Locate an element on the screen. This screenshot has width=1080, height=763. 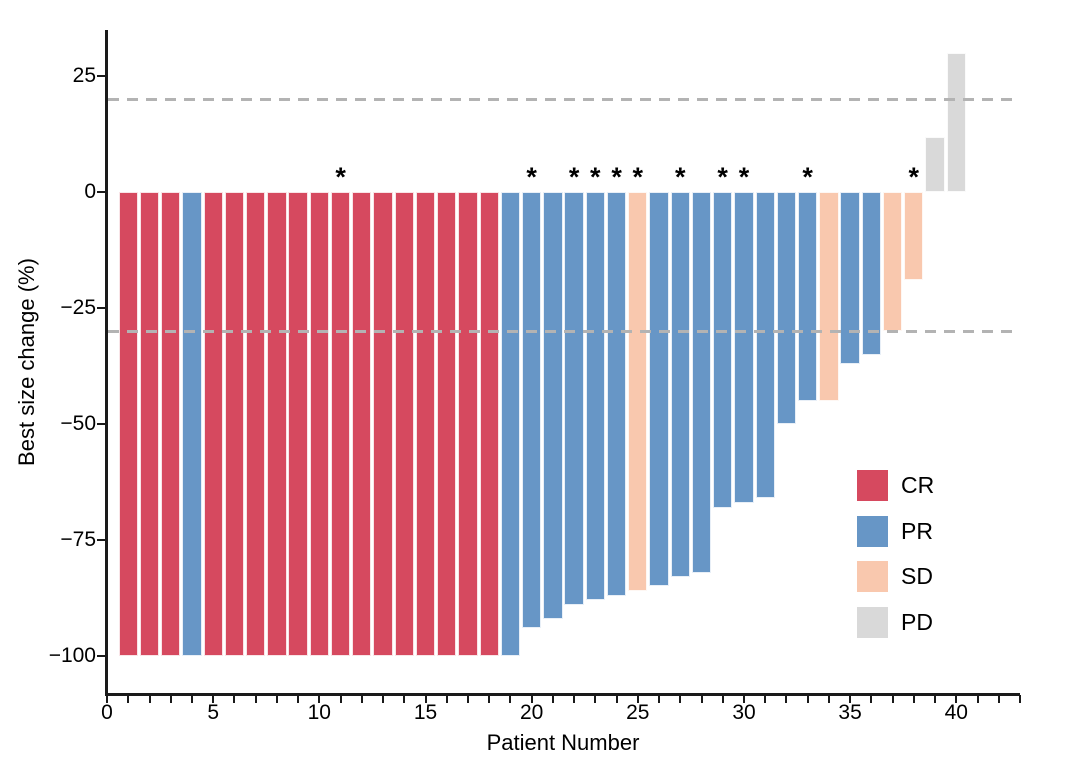
asterisk-patient-38: * is located at coordinates (914, 177).